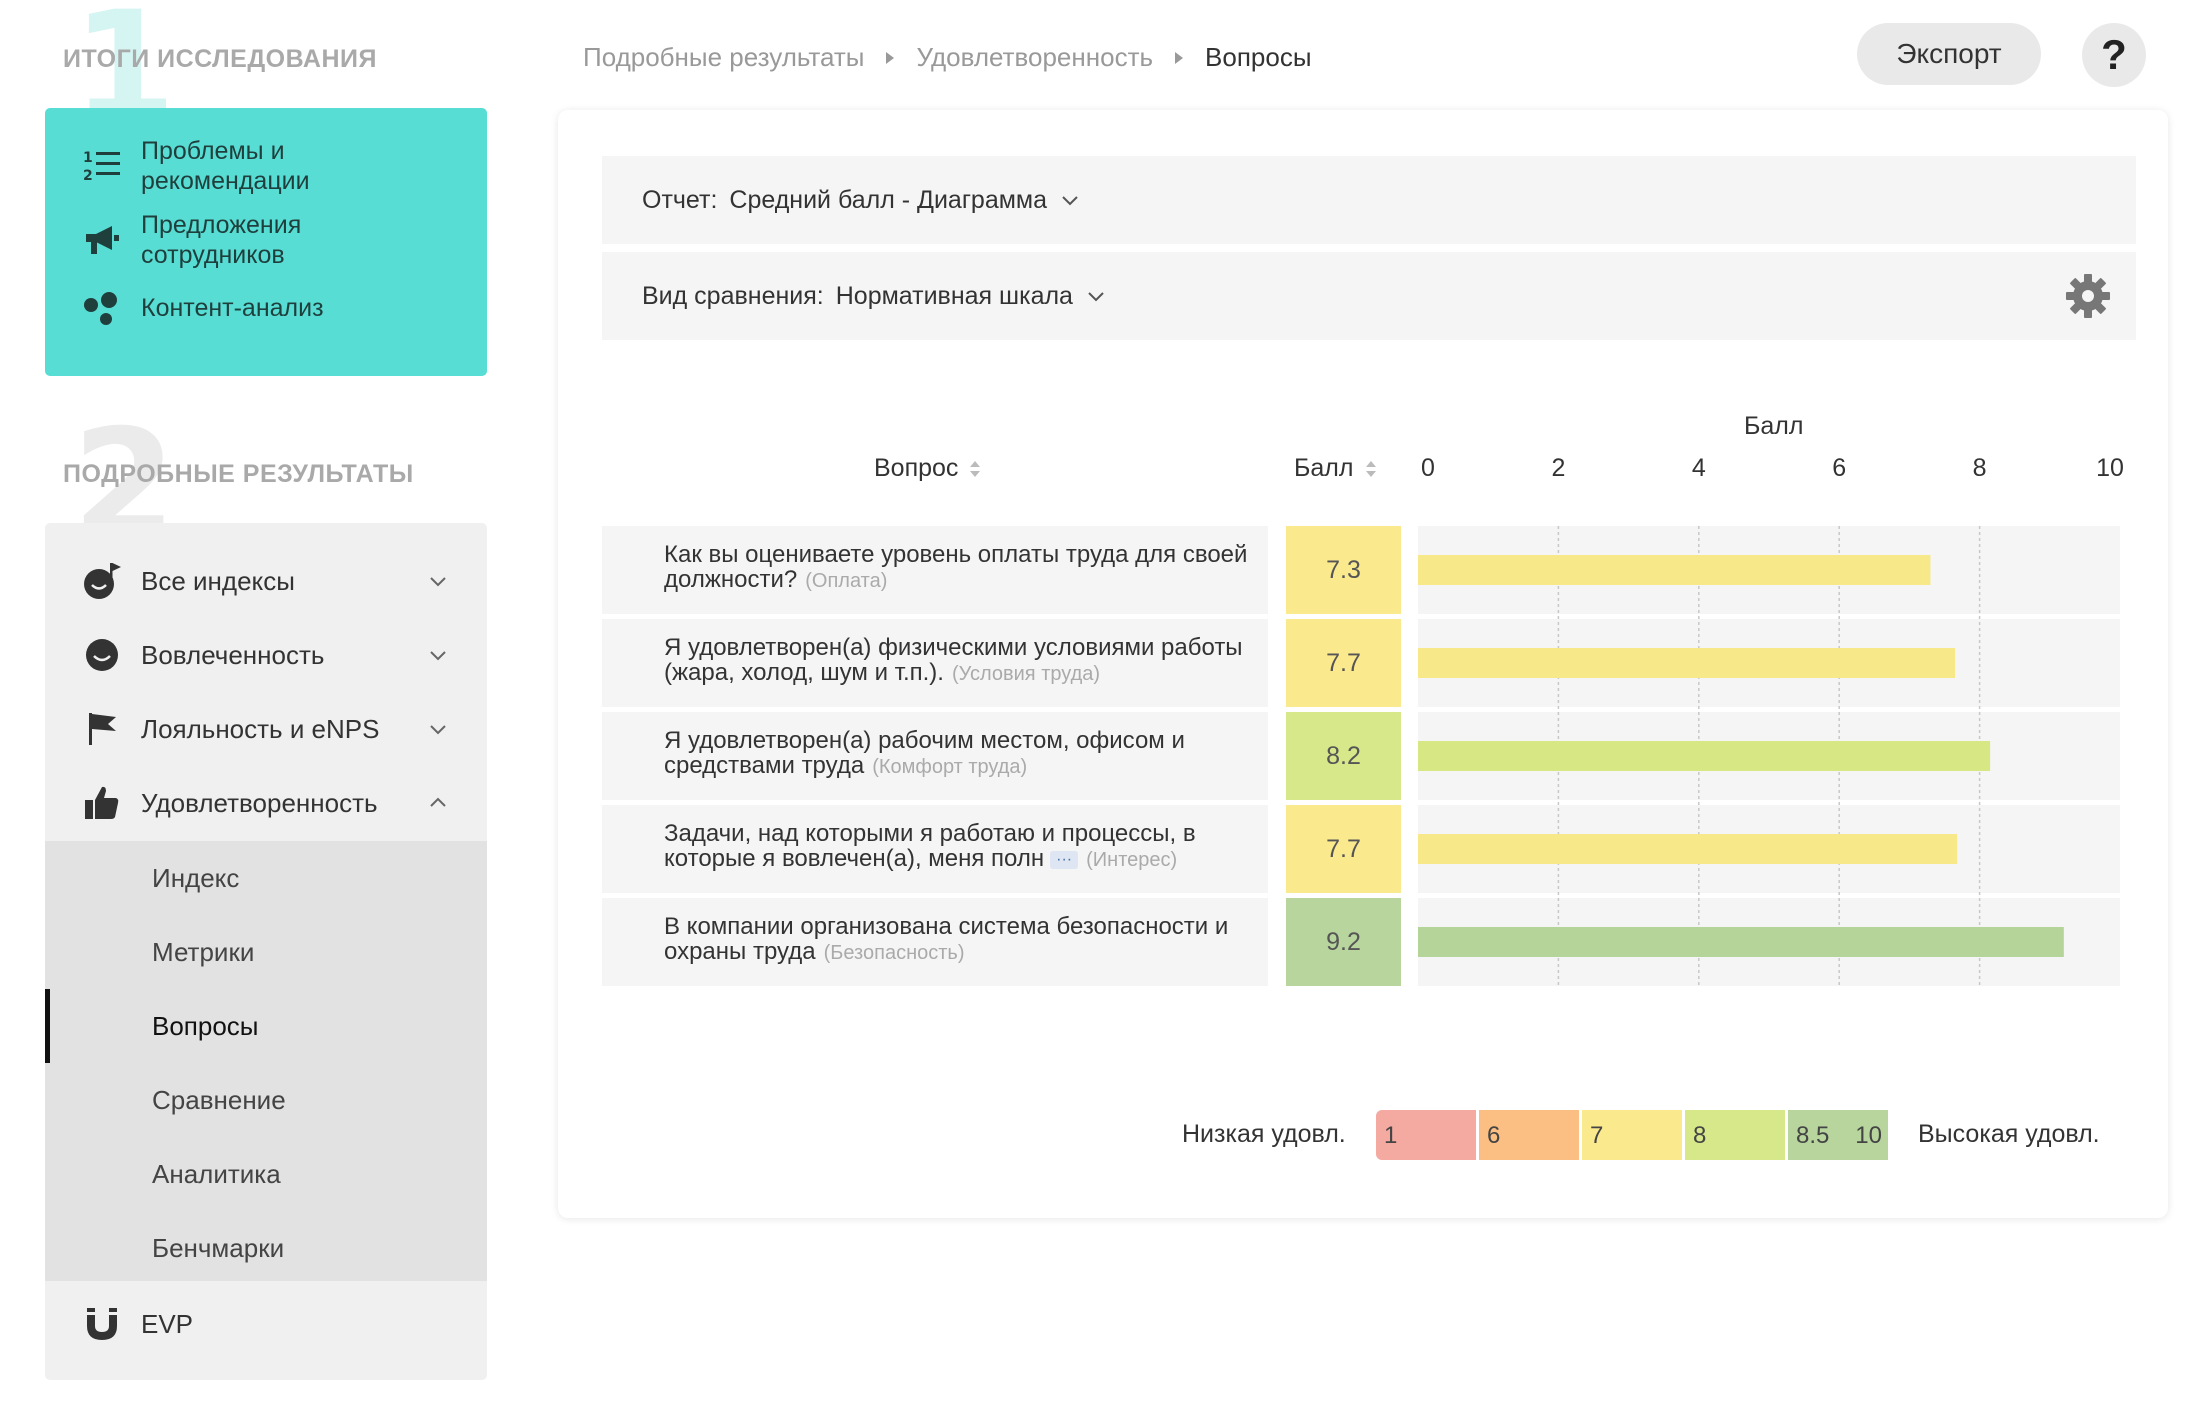 Image resolution: width=2206 pixels, height=1416 pixels. Describe the element at coordinates (1035, 57) in the screenshot. I see `breadcrumb-item: Удовлетворенность` at that location.